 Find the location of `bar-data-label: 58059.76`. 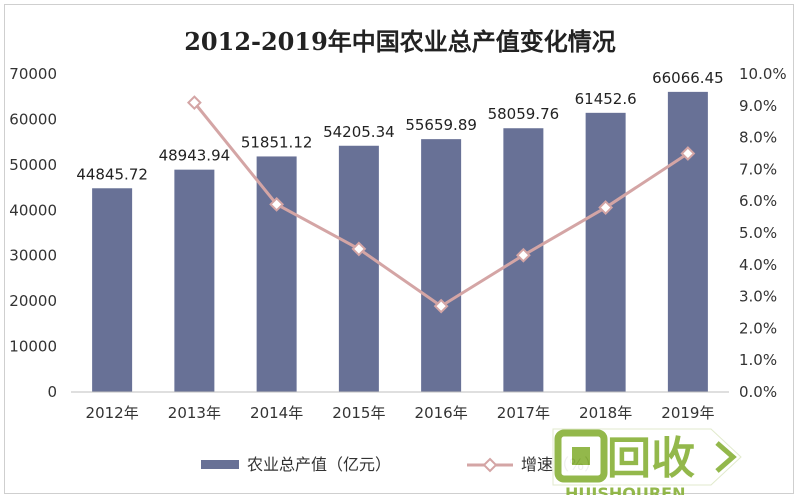

bar-data-label: 58059.76 is located at coordinates (524, 114).